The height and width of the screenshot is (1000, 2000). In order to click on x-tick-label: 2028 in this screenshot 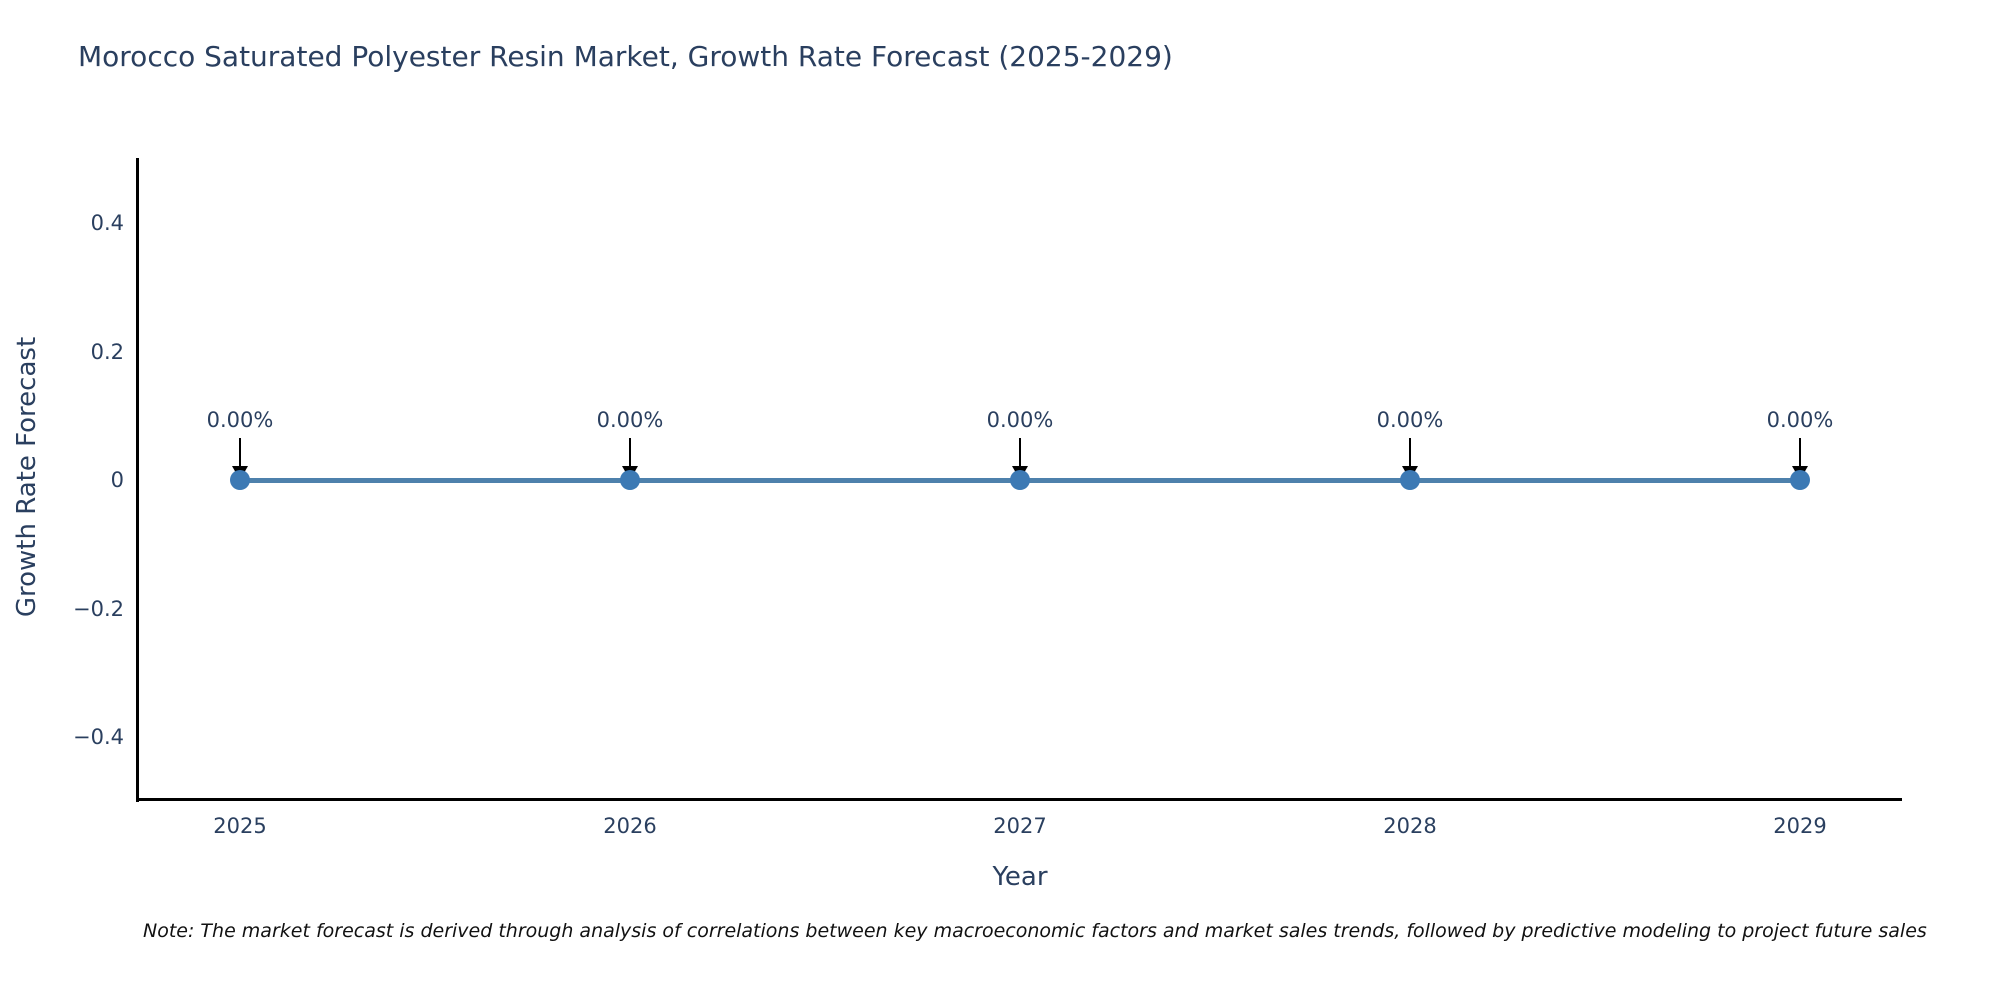, I will do `click(1410, 826)`.